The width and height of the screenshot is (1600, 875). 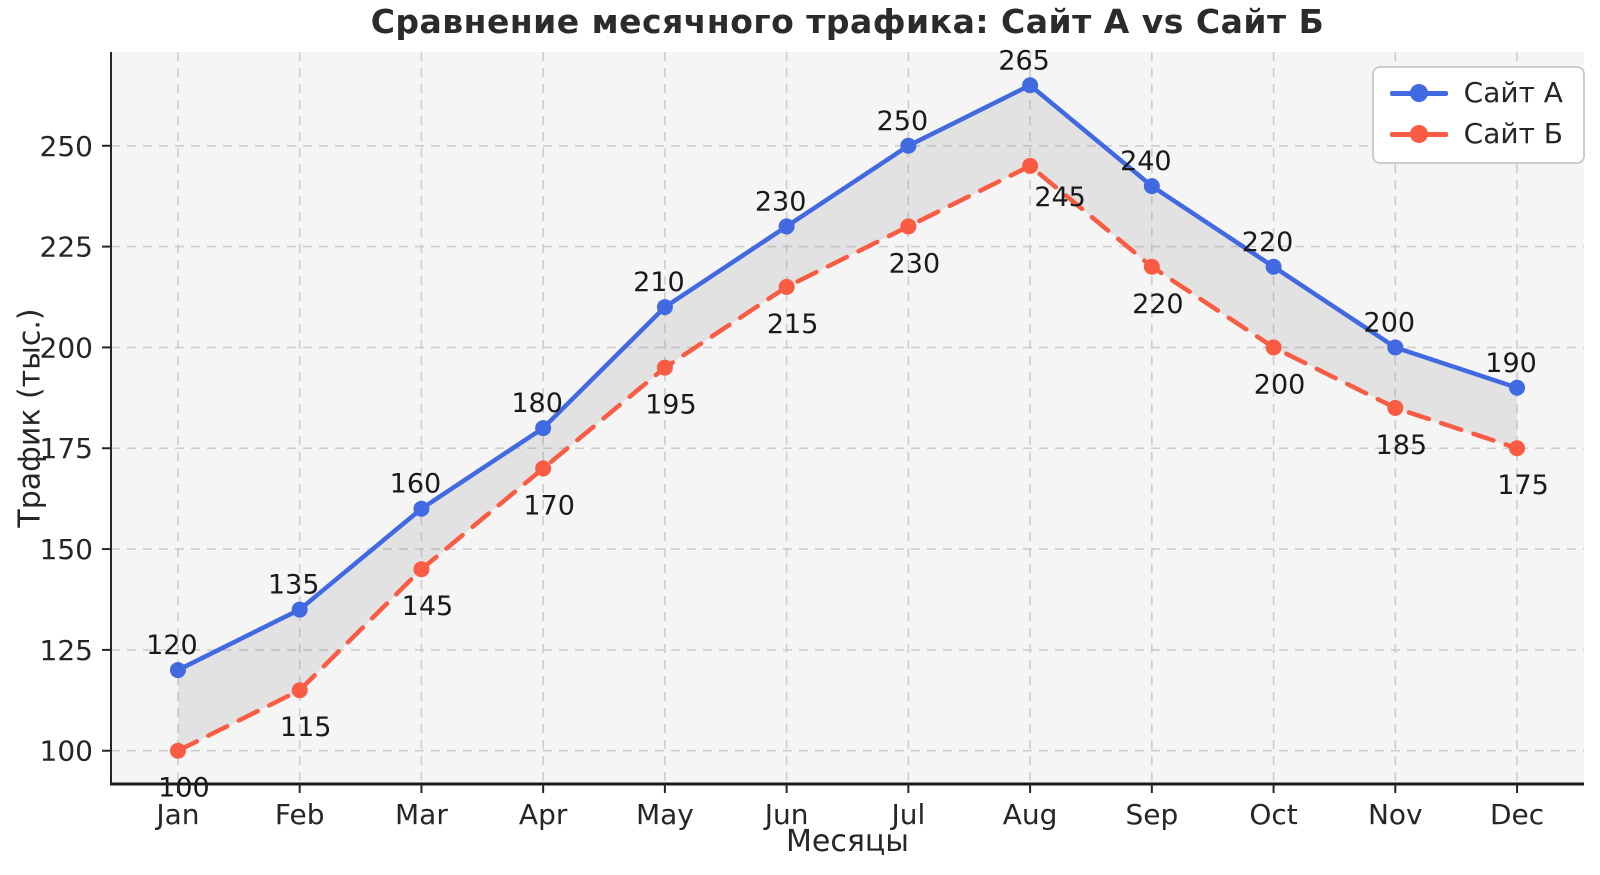 What do you see at coordinates (428, 606) in the screenshot?
I see `point-value-label: 145` at bounding box center [428, 606].